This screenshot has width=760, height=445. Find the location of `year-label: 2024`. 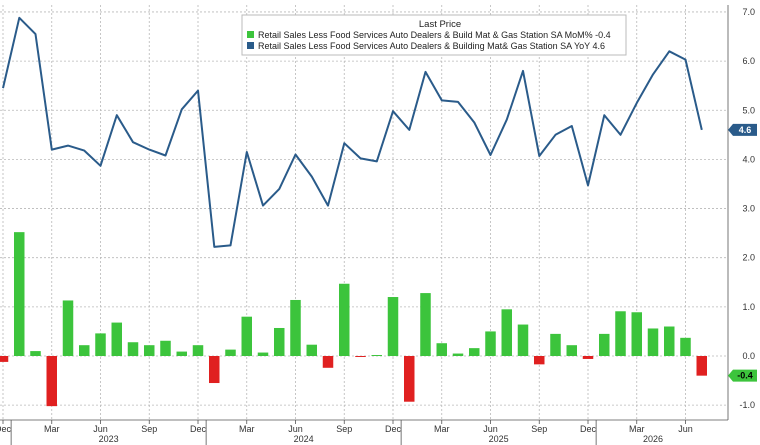

year-label: 2024 is located at coordinates (304, 439).